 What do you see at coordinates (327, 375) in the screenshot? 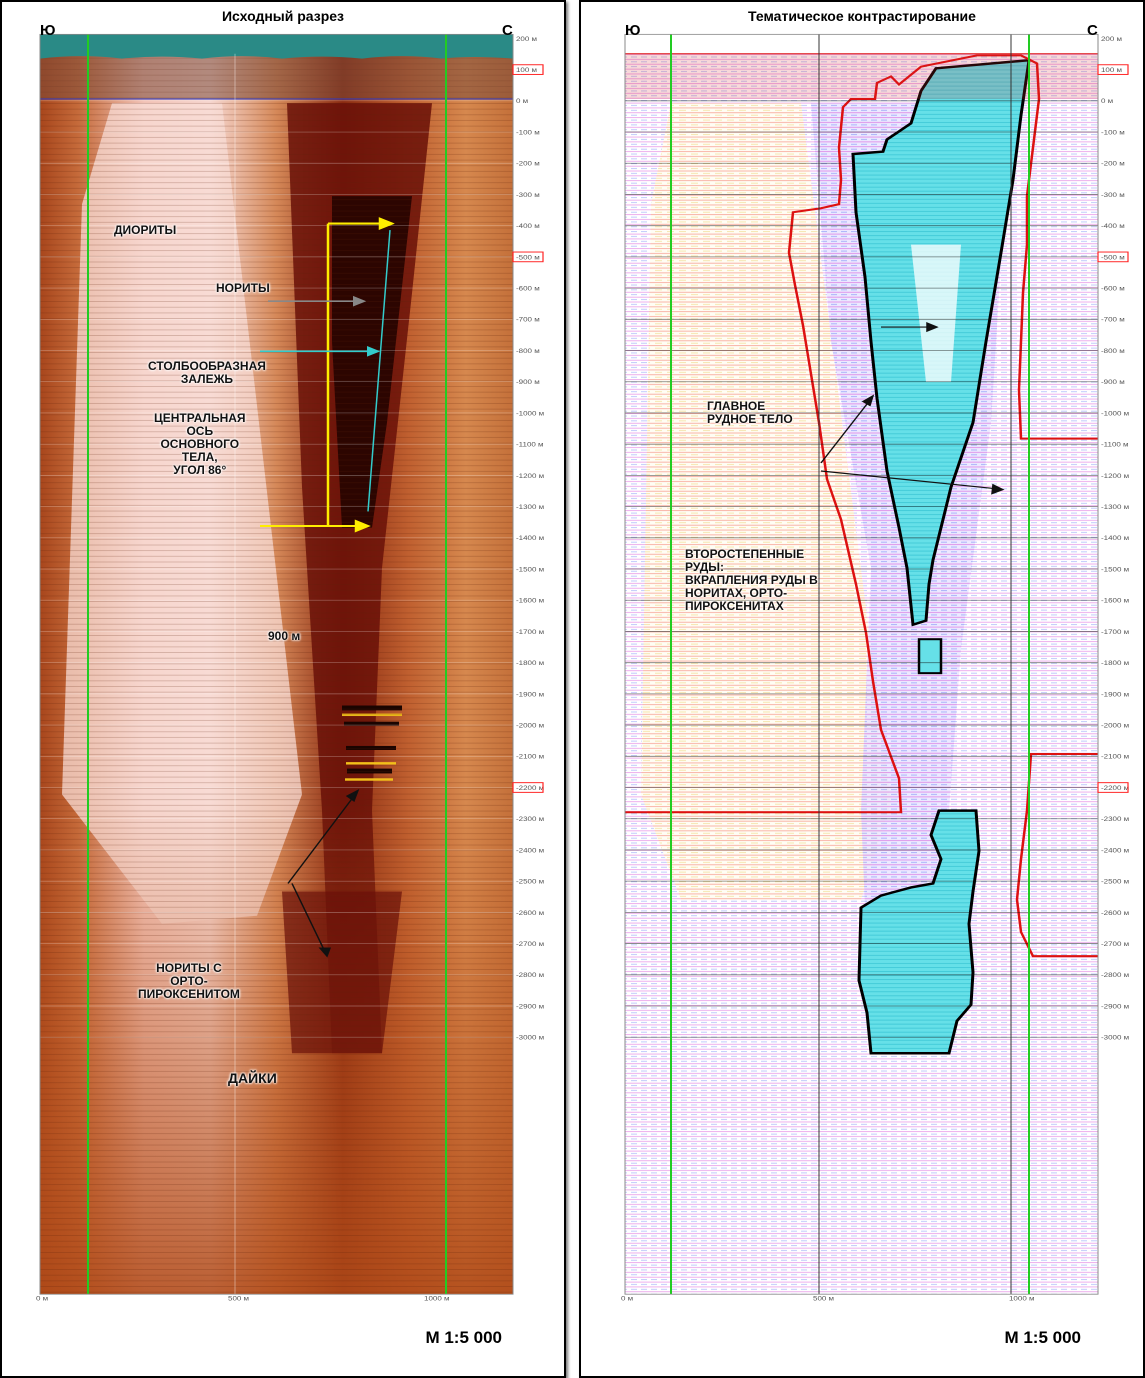
I see `depth-bracket-900m` at bounding box center [327, 375].